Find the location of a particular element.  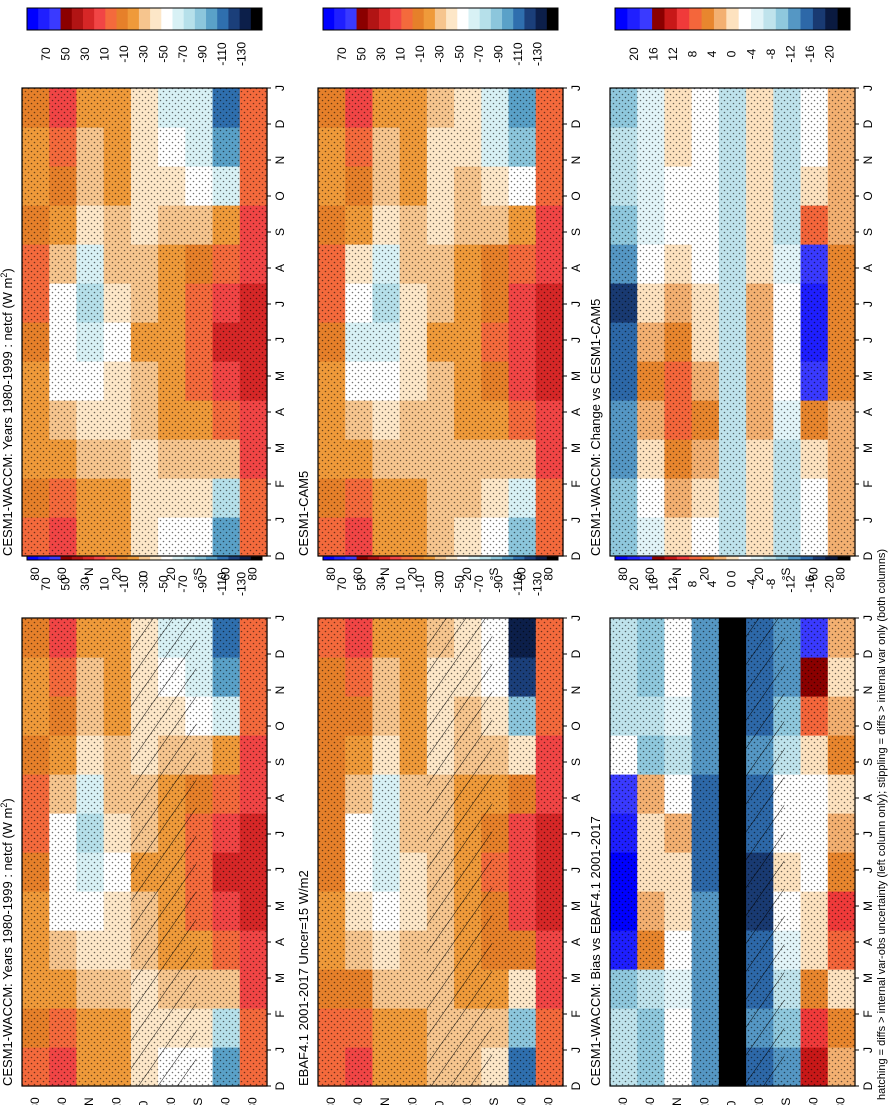

colorbar: 20 16 12 8 4 0 -4 -8 -12 -16 -20 is located at coordinates (732, 35).